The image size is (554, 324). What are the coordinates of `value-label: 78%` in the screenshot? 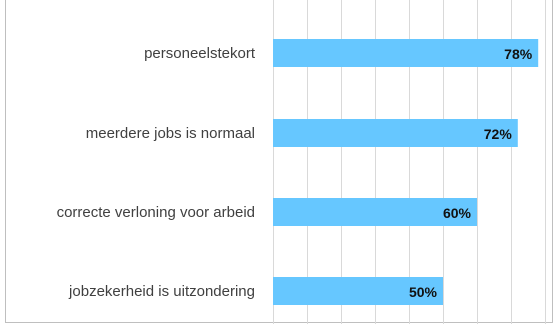 It's located at (518, 54).